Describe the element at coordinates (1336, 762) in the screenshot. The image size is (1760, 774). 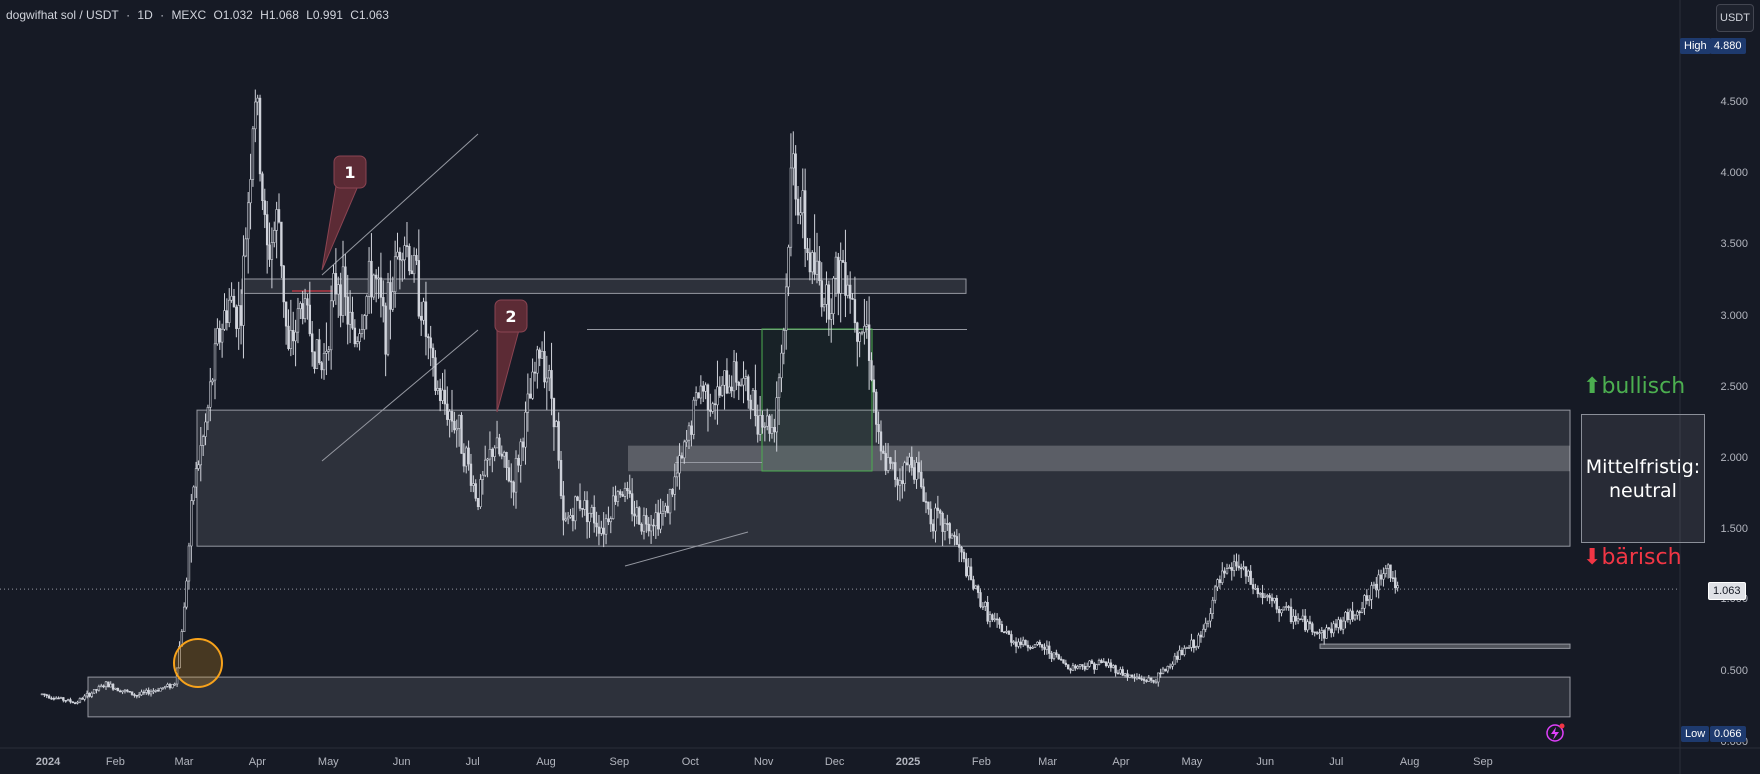
I see `x-tick-label-18: Jul` at that location.